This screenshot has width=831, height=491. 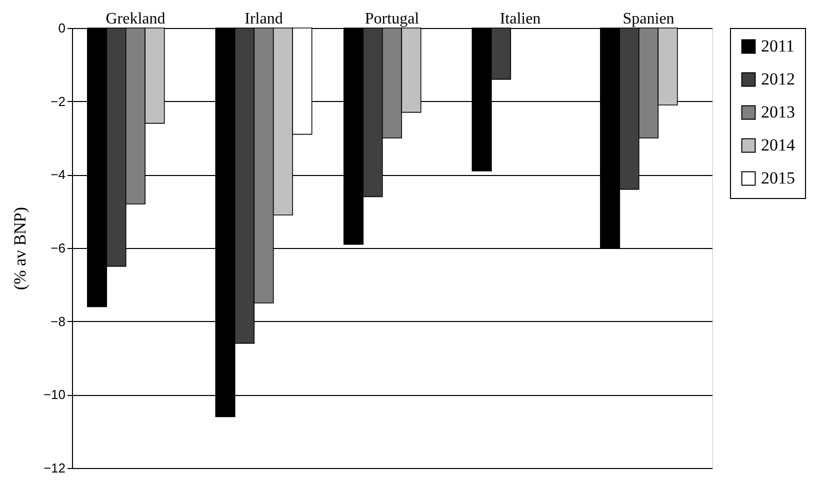 What do you see at coordinates (58, 174) in the screenshot?
I see `y-tick-label: −4` at bounding box center [58, 174].